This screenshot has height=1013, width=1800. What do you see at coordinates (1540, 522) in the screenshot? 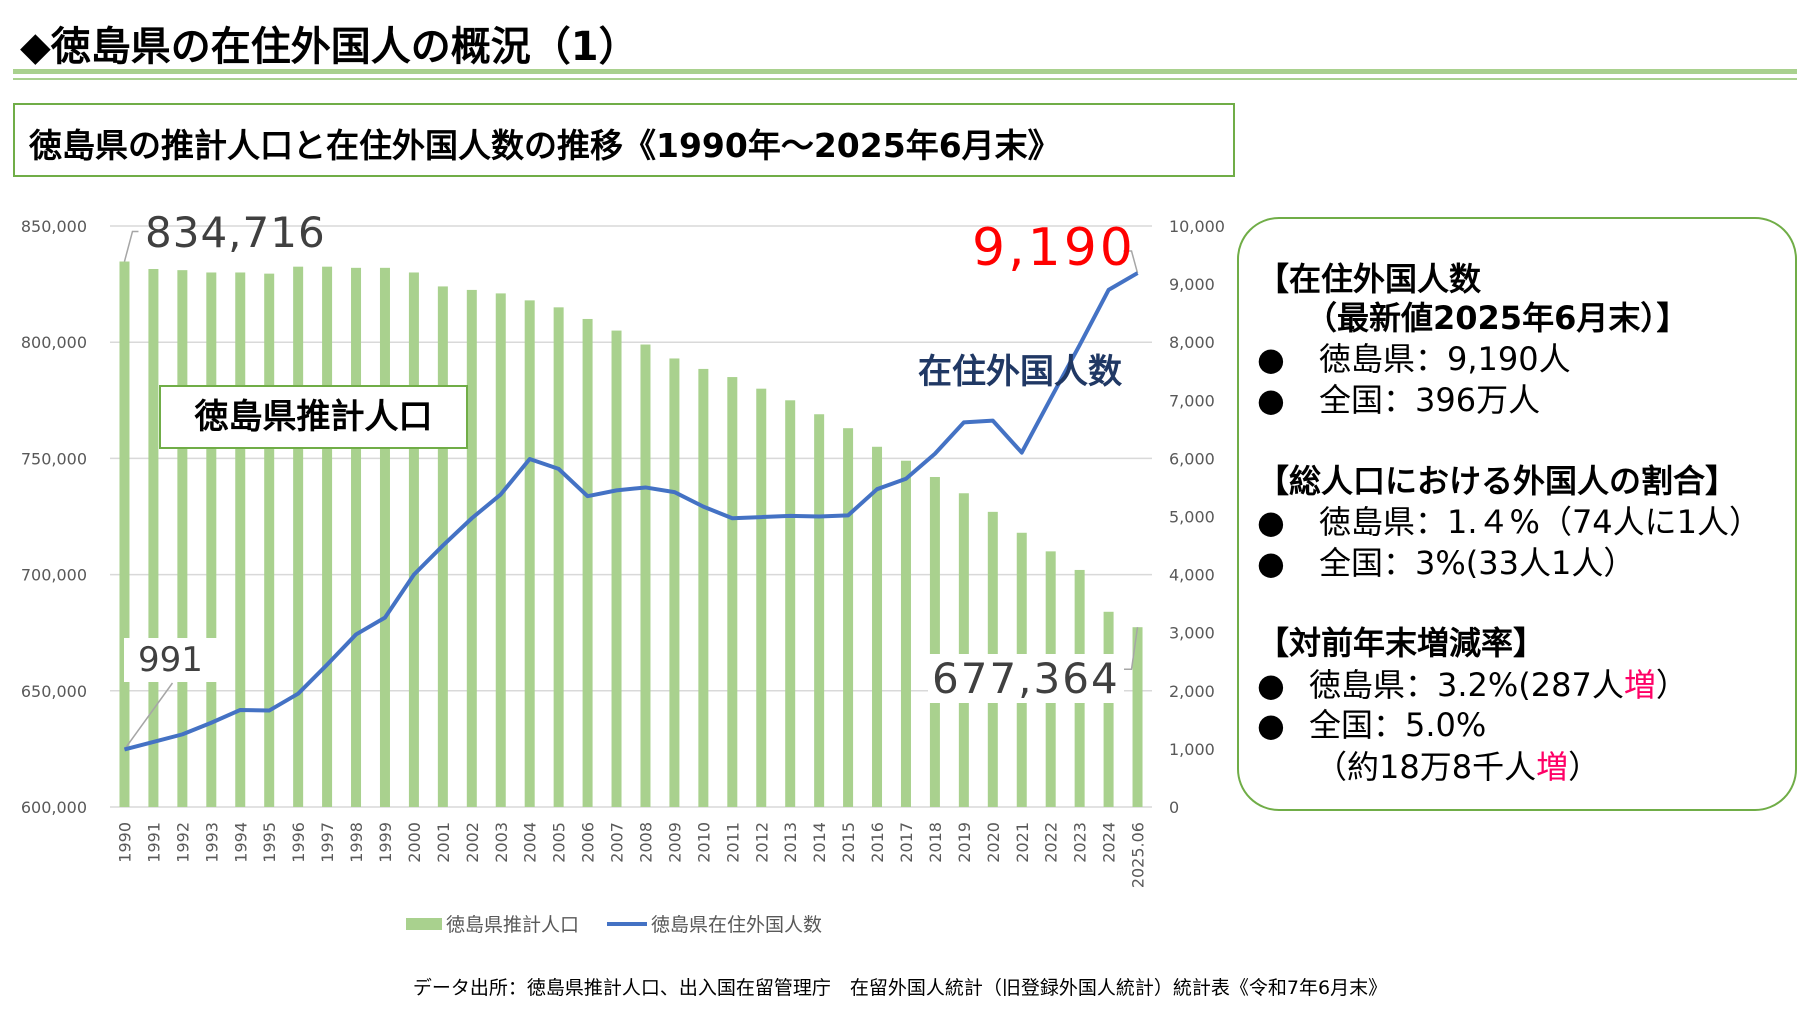
I see `list-item: 徳島県：1.４%（74人に1人）` at bounding box center [1540, 522].